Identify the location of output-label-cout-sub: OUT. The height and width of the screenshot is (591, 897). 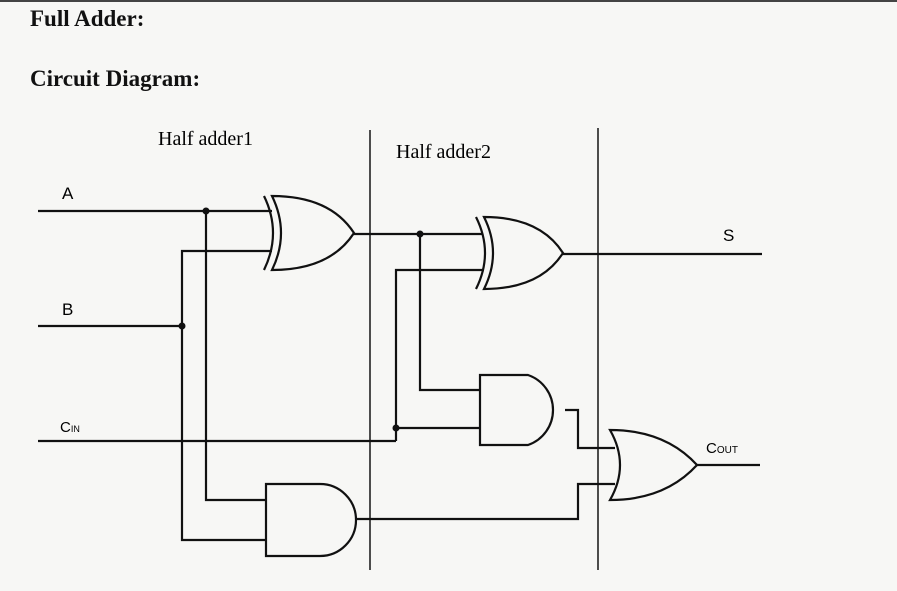
(727, 450).